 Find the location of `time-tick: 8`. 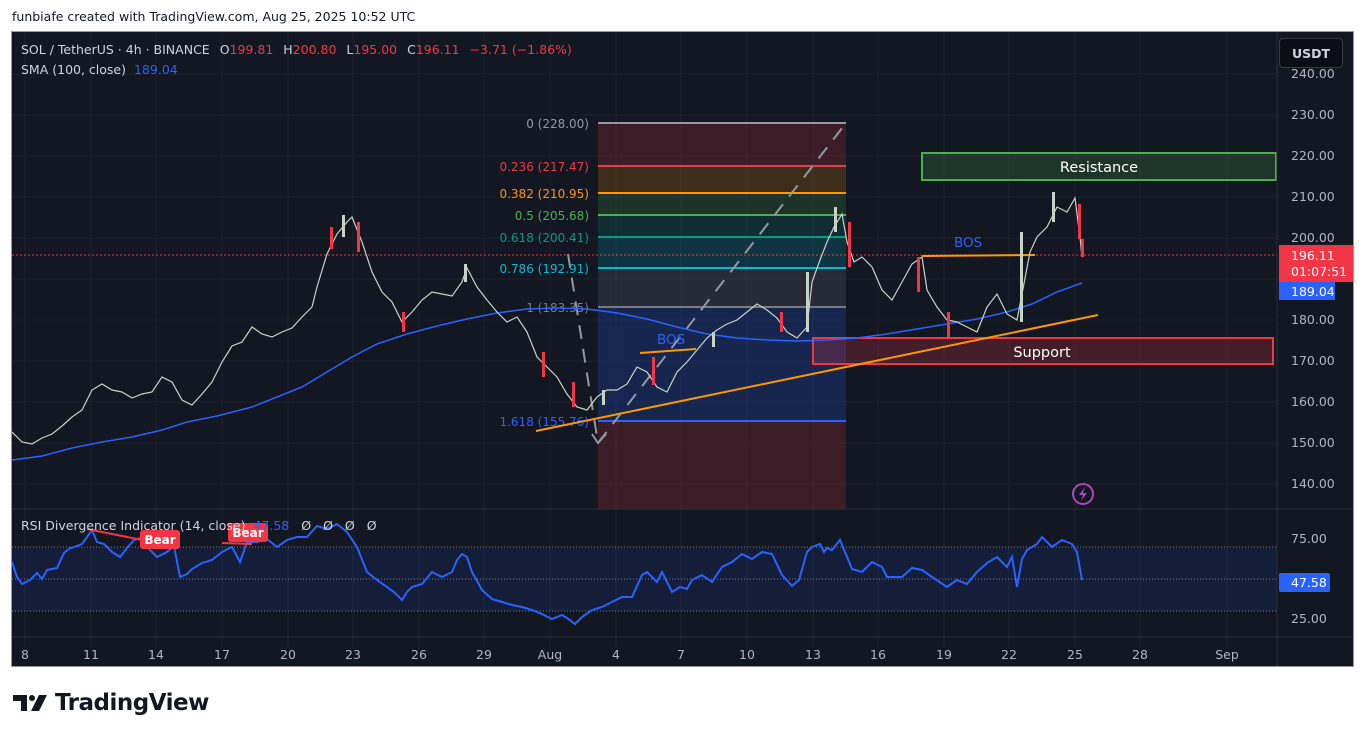

time-tick: 8 is located at coordinates (25, 654).